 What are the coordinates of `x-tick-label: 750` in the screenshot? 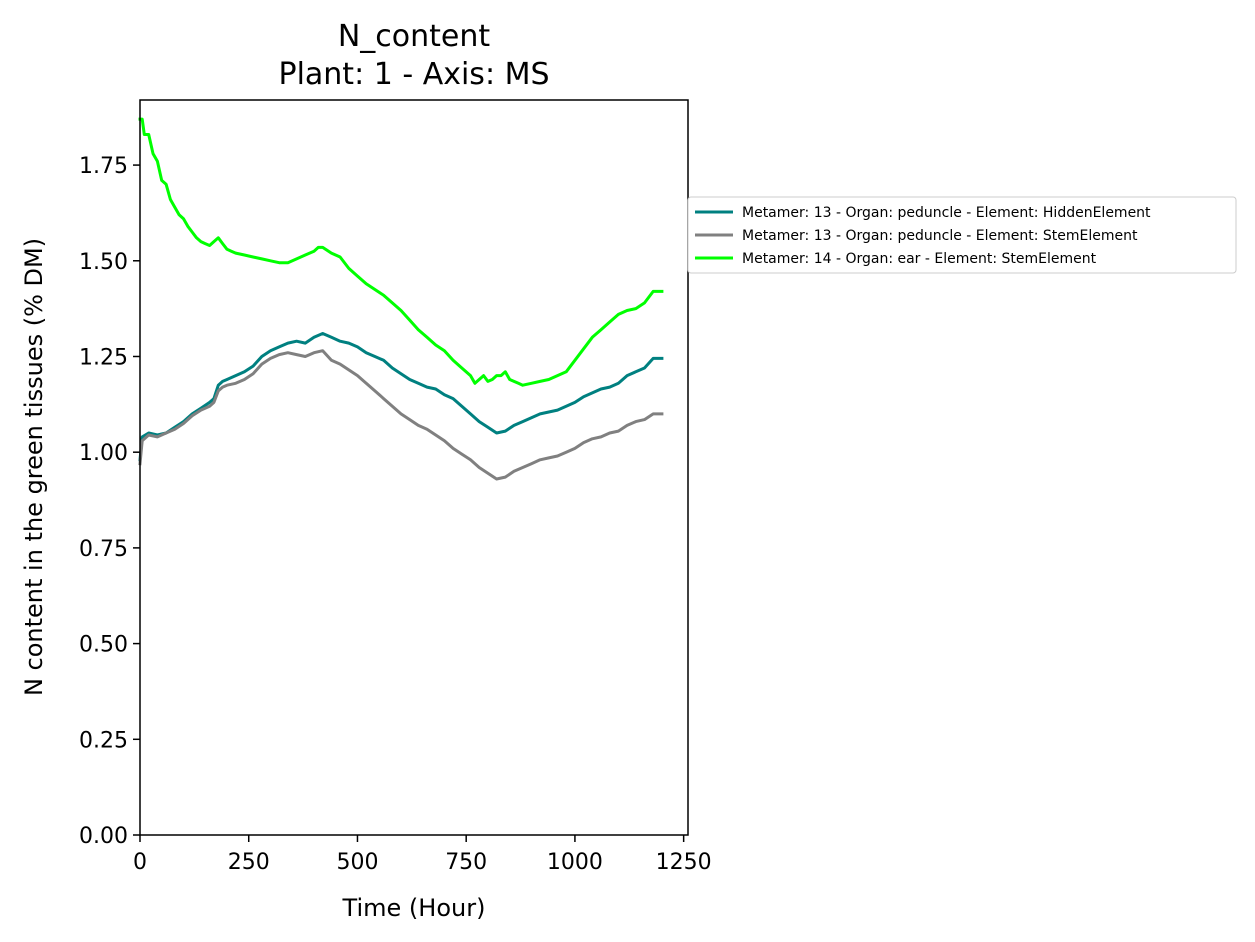 It's located at (466, 862).